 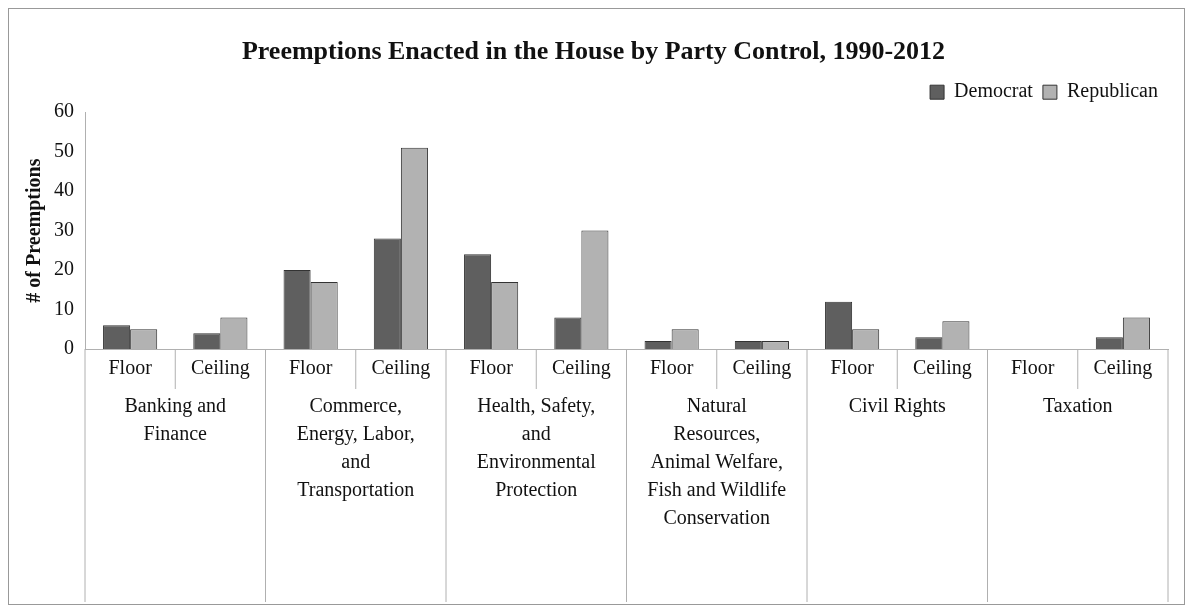 I want to click on text: Taxation, so click(x=1077, y=405).